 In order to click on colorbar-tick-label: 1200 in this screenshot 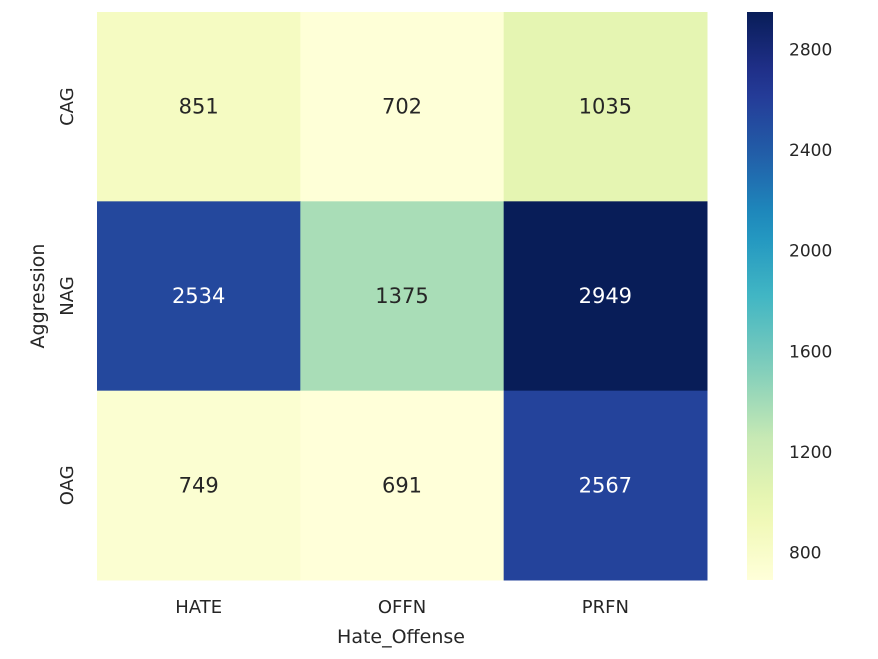, I will do `click(810, 453)`.